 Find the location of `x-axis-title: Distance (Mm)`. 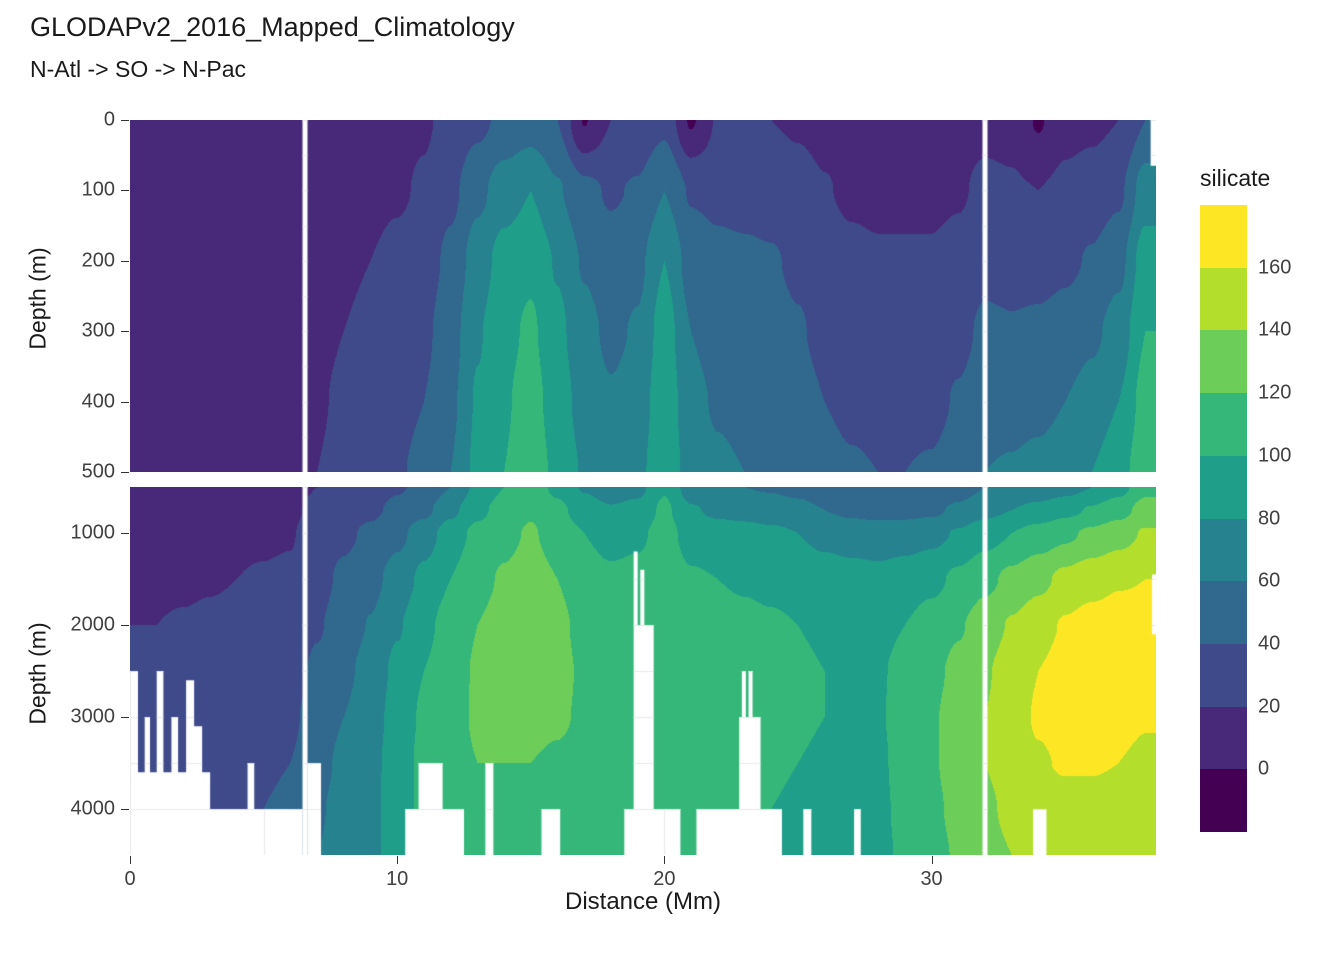

x-axis-title: Distance (Mm) is located at coordinates (642, 901).